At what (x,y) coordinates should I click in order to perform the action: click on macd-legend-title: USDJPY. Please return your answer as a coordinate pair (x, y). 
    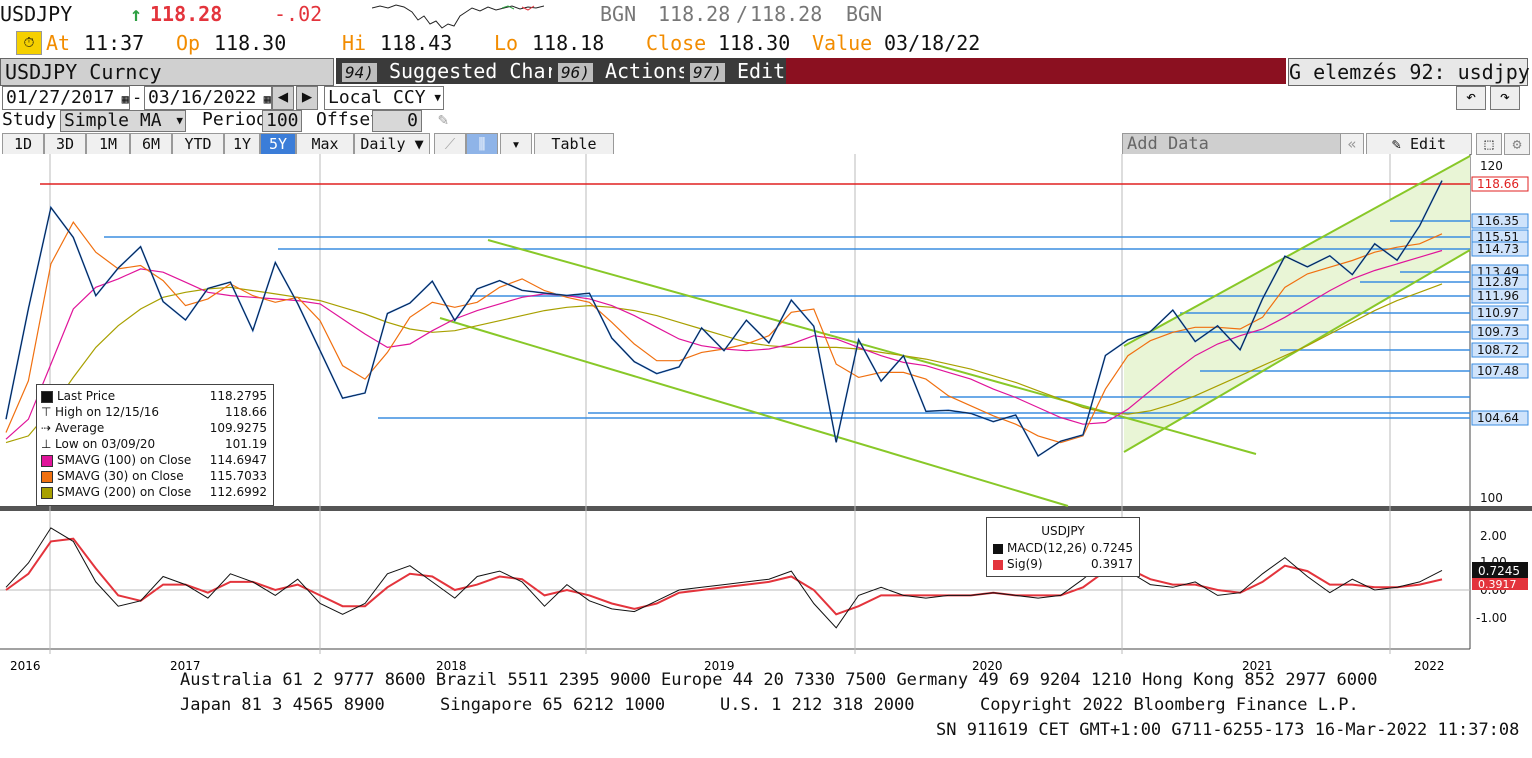
    Looking at the image, I should click on (1063, 531).